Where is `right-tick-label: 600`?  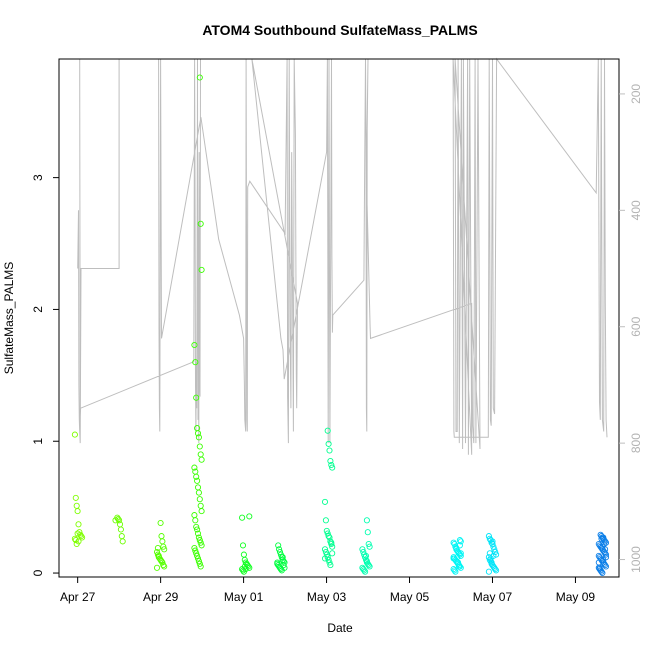 right-tick-label: 600 is located at coordinates (636, 326).